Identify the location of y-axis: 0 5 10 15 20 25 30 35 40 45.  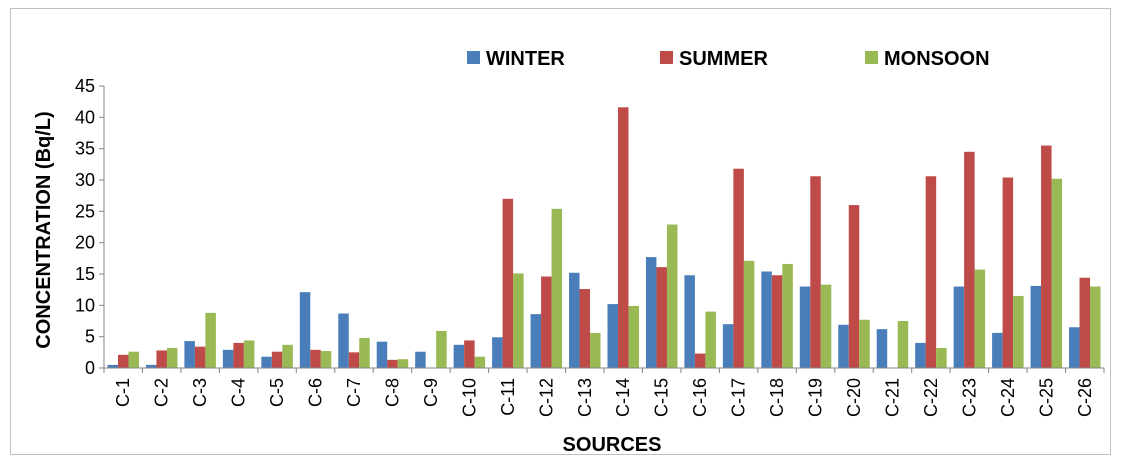
(90, 227).